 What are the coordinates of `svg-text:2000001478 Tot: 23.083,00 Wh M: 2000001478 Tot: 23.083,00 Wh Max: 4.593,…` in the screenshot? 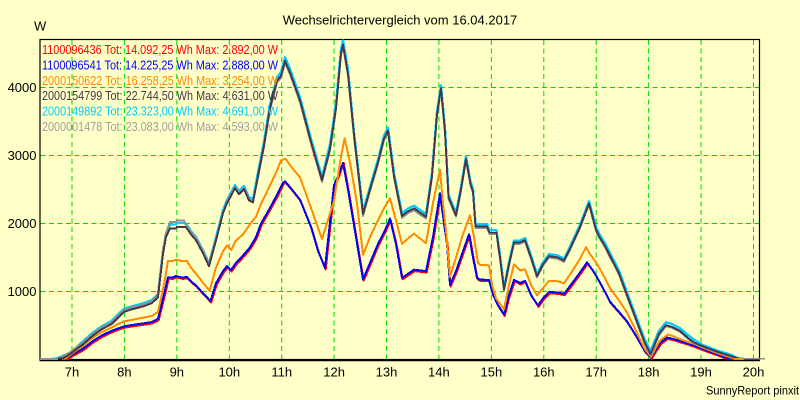 It's located at (160, 126).